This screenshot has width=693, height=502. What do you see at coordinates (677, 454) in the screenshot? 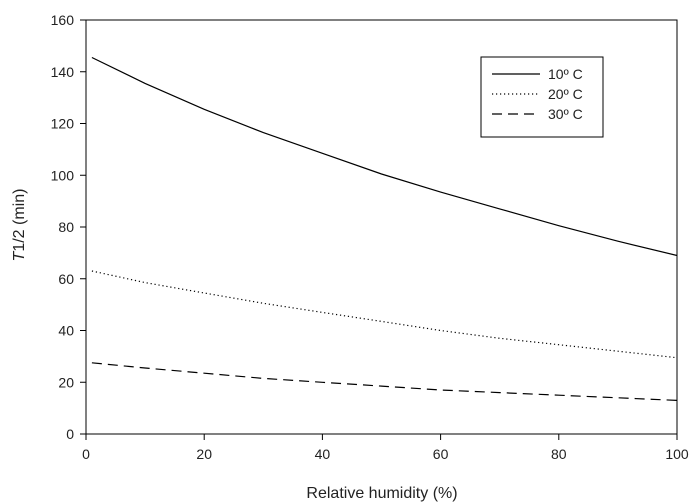
I see `x-tick-label: 100` at bounding box center [677, 454].